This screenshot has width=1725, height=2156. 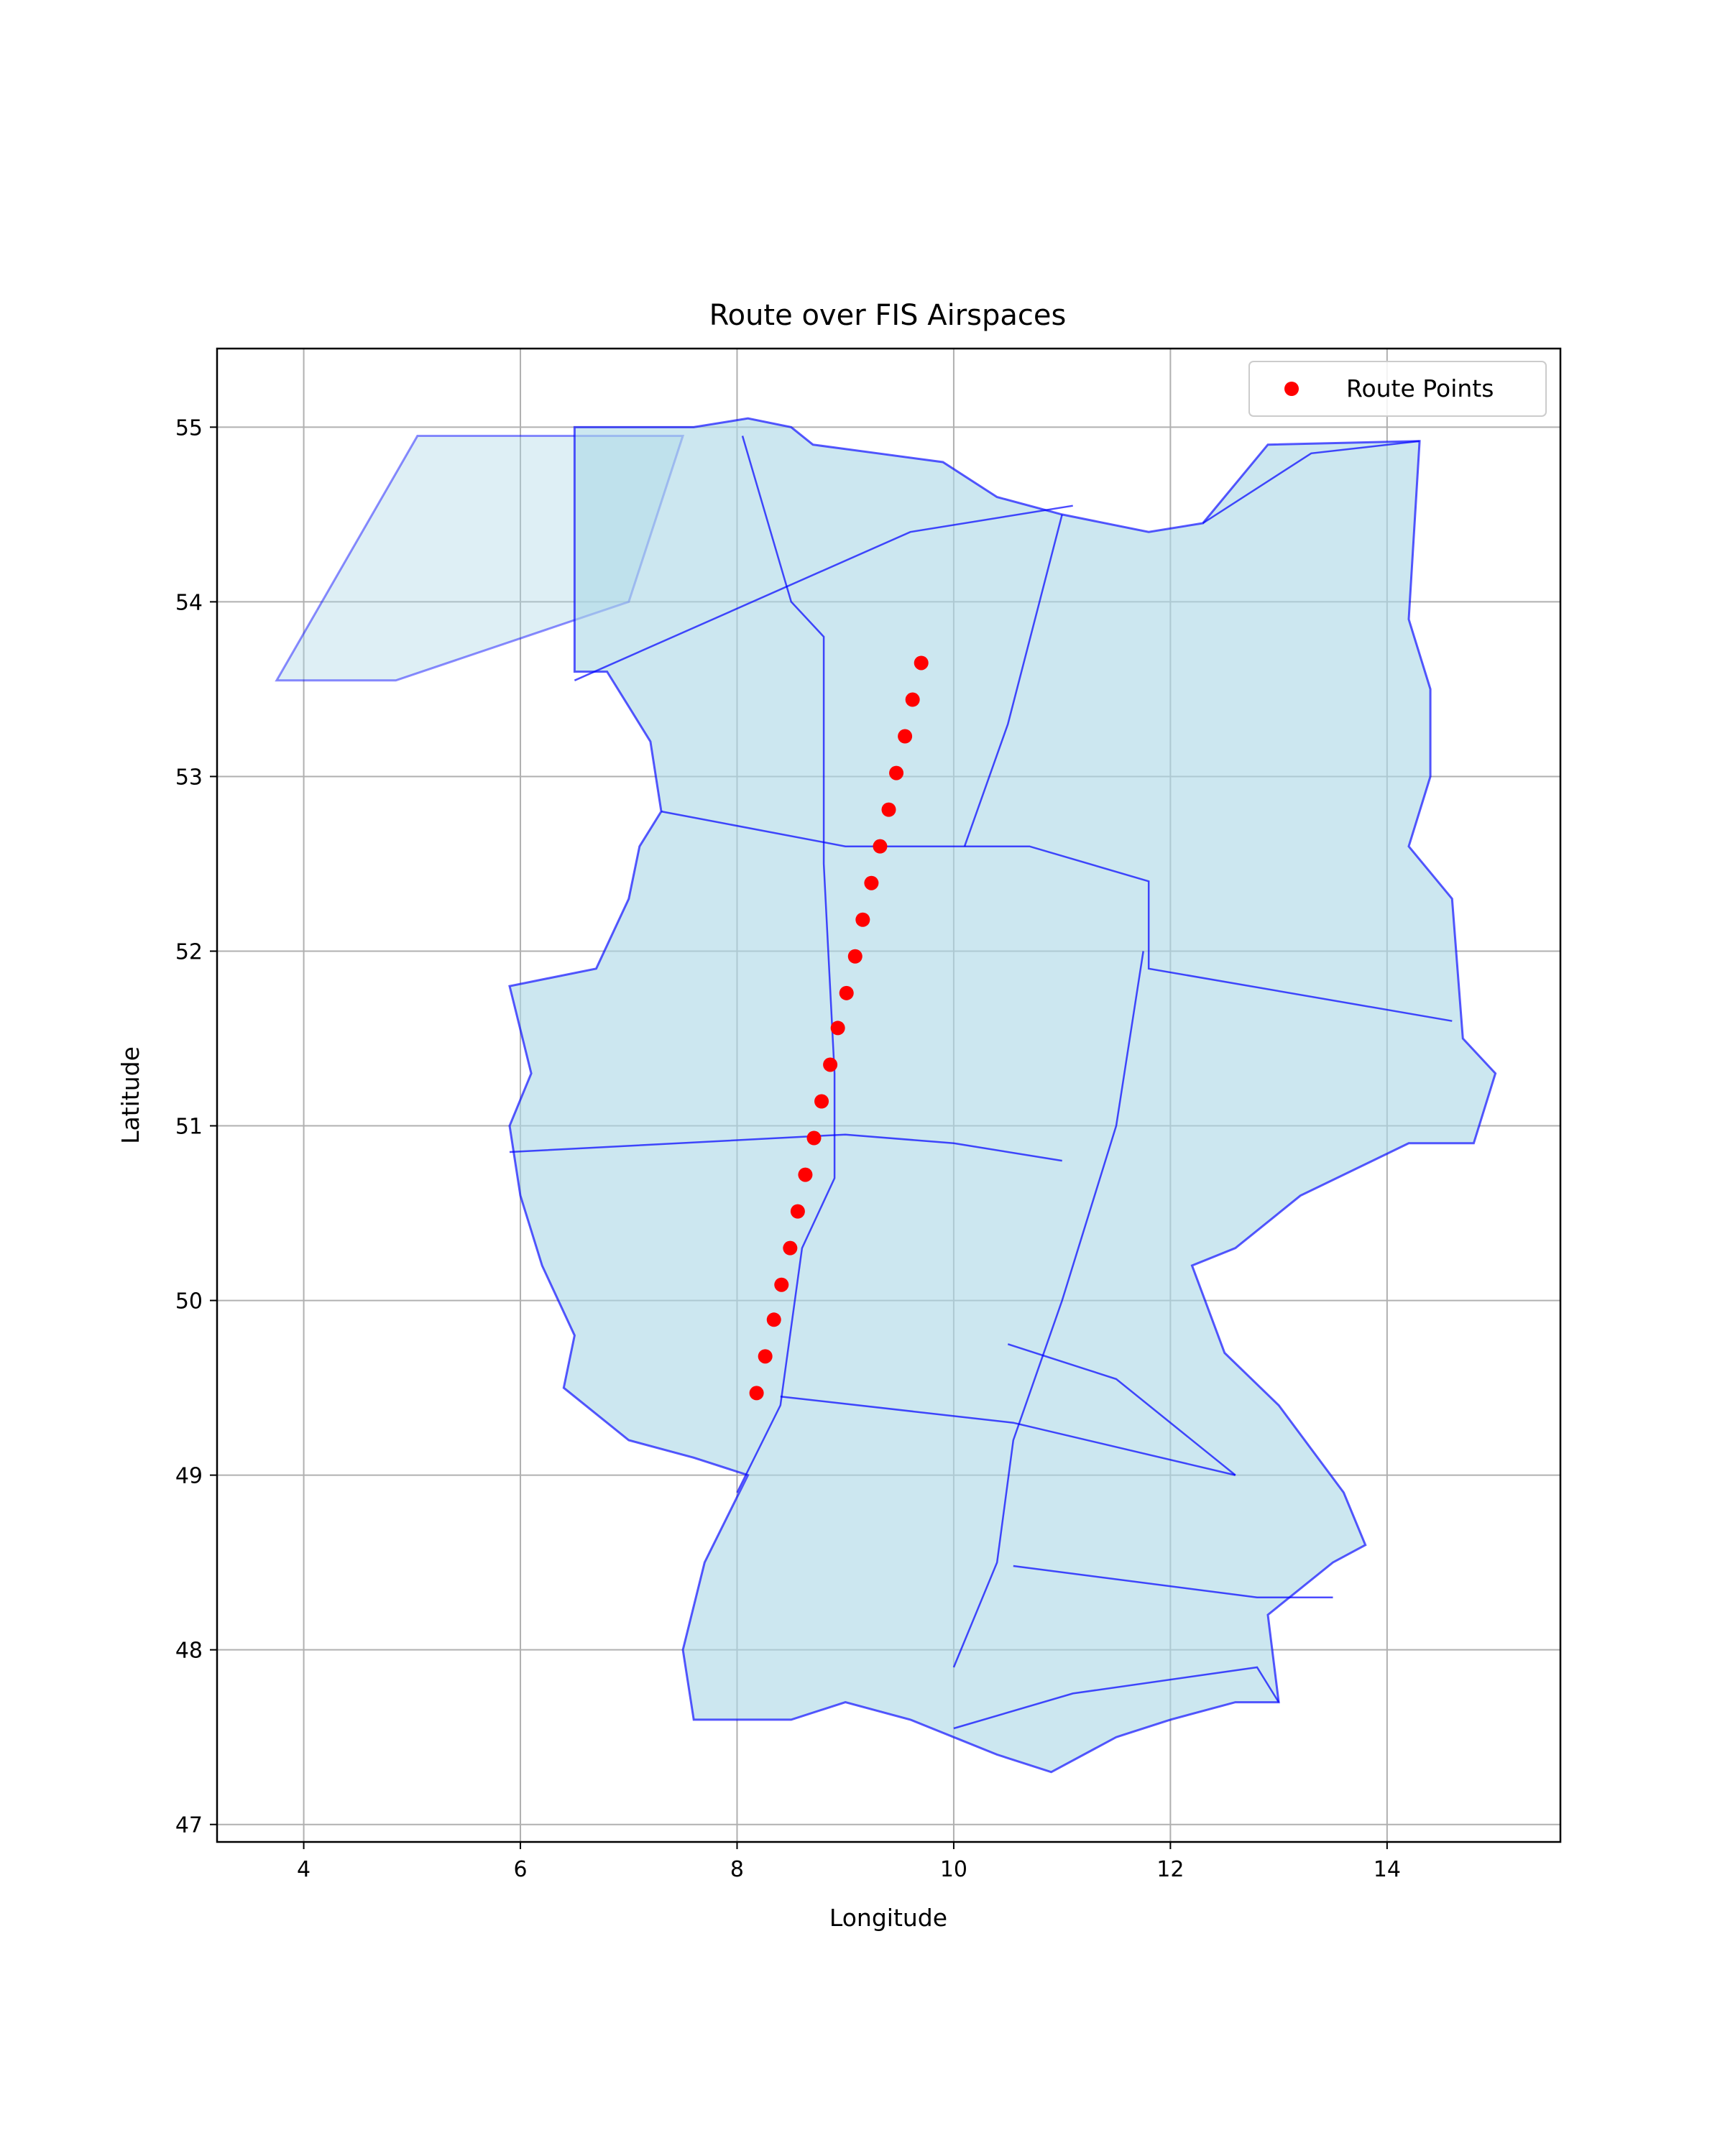 What do you see at coordinates (189, 1477) in the screenshot?
I see `y-tick-label: 49` at bounding box center [189, 1477].